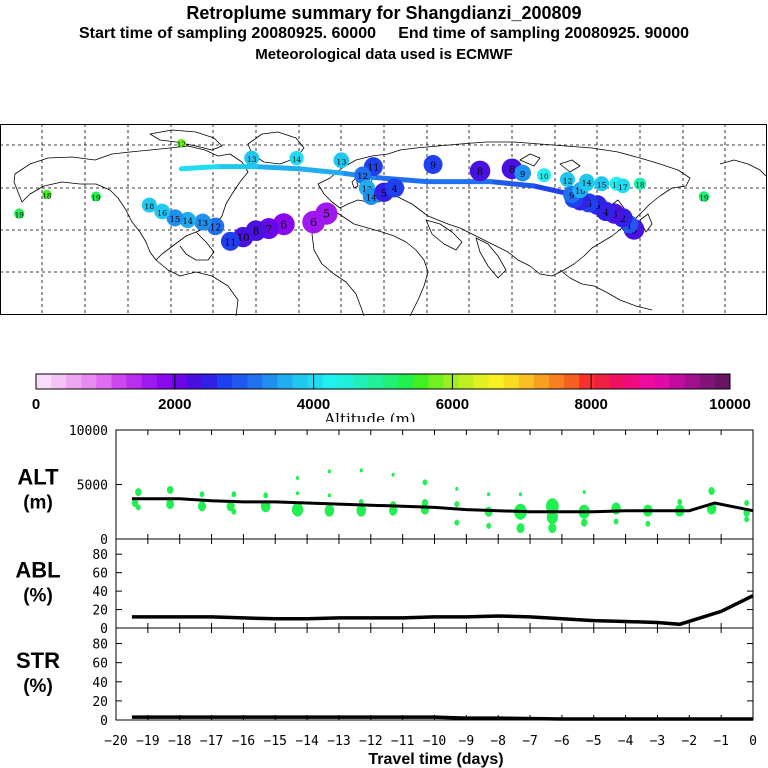 Image resolution: width=768 pixels, height=768 pixels. What do you see at coordinates (606, 212) in the screenshot?
I see `plume-point-label: 4` at bounding box center [606, 212].